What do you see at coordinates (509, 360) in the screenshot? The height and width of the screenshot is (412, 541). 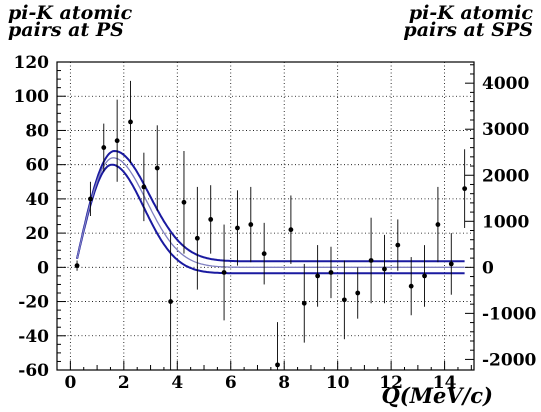 I see `y-right-tick-label: -2000` at bounding box center [509, 360].